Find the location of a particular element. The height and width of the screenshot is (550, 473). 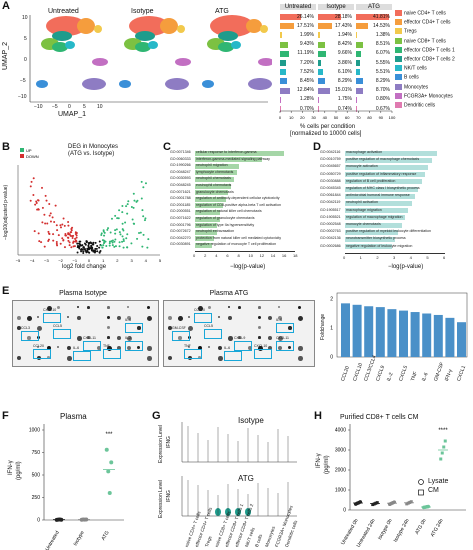

blot-label: GM-CSF is located at coordinates (179, 328).